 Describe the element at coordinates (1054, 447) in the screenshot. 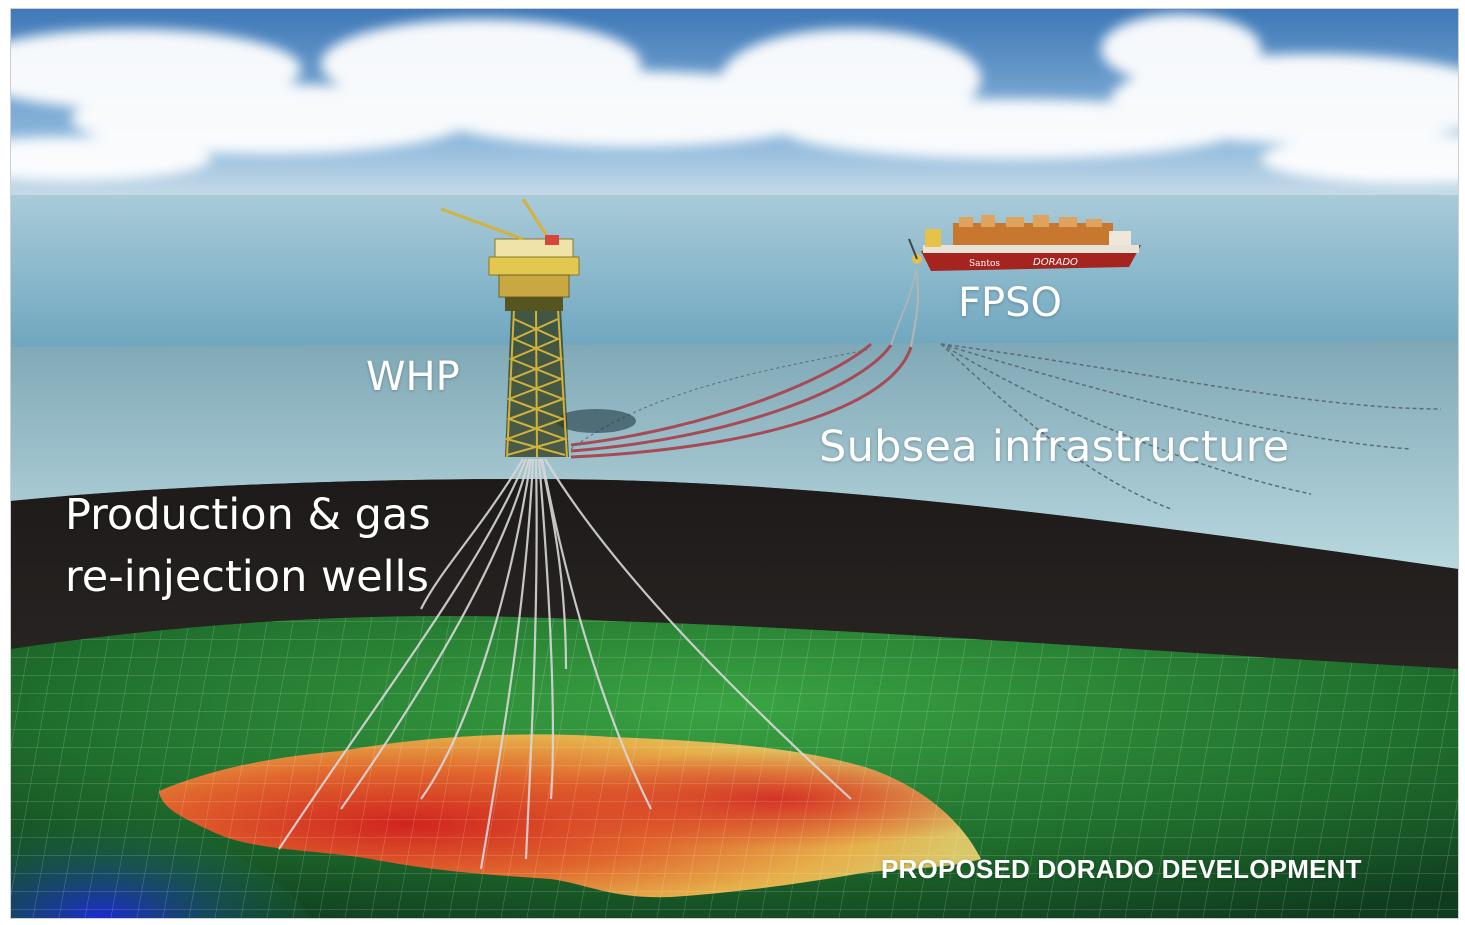

I see `subsea-infrastructure-label: Subsea infrastructure` at that location.